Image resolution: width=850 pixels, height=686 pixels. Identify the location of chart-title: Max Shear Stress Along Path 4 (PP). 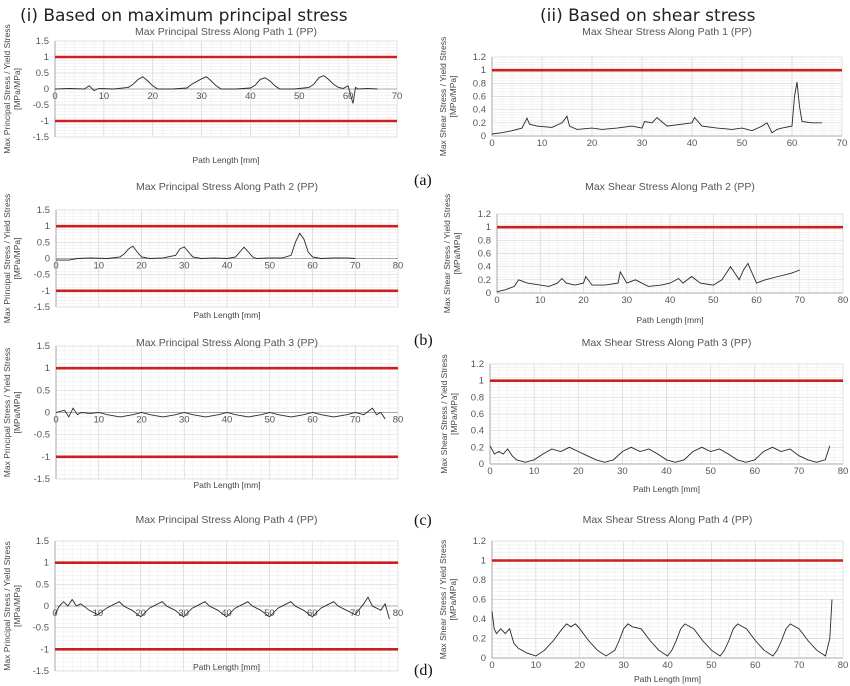
(668, 520).